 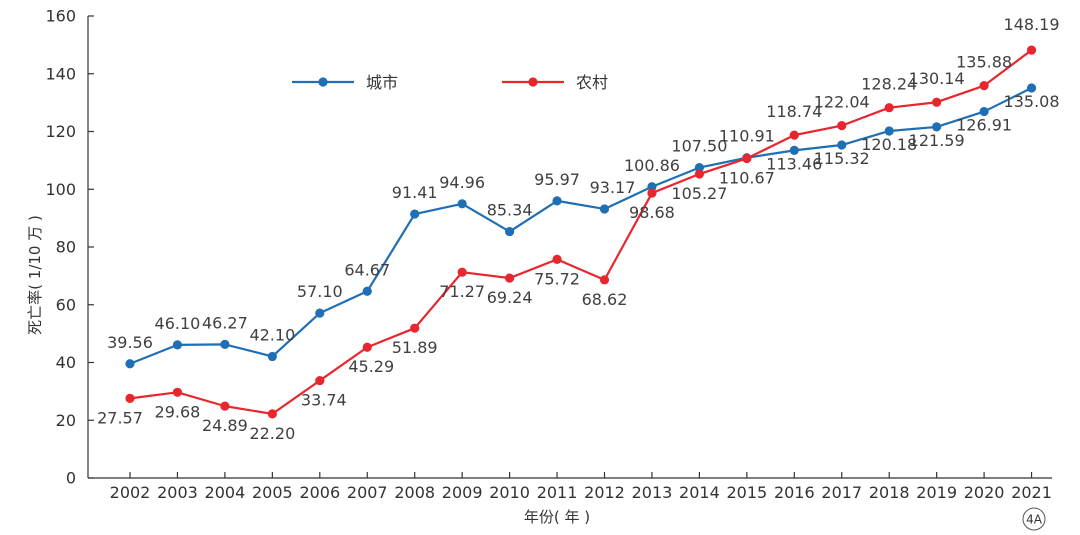 What do you see at coordinates (415, 192) in the screenshot?
I see `data-label: 91.41` at bounding box center [415, 192].